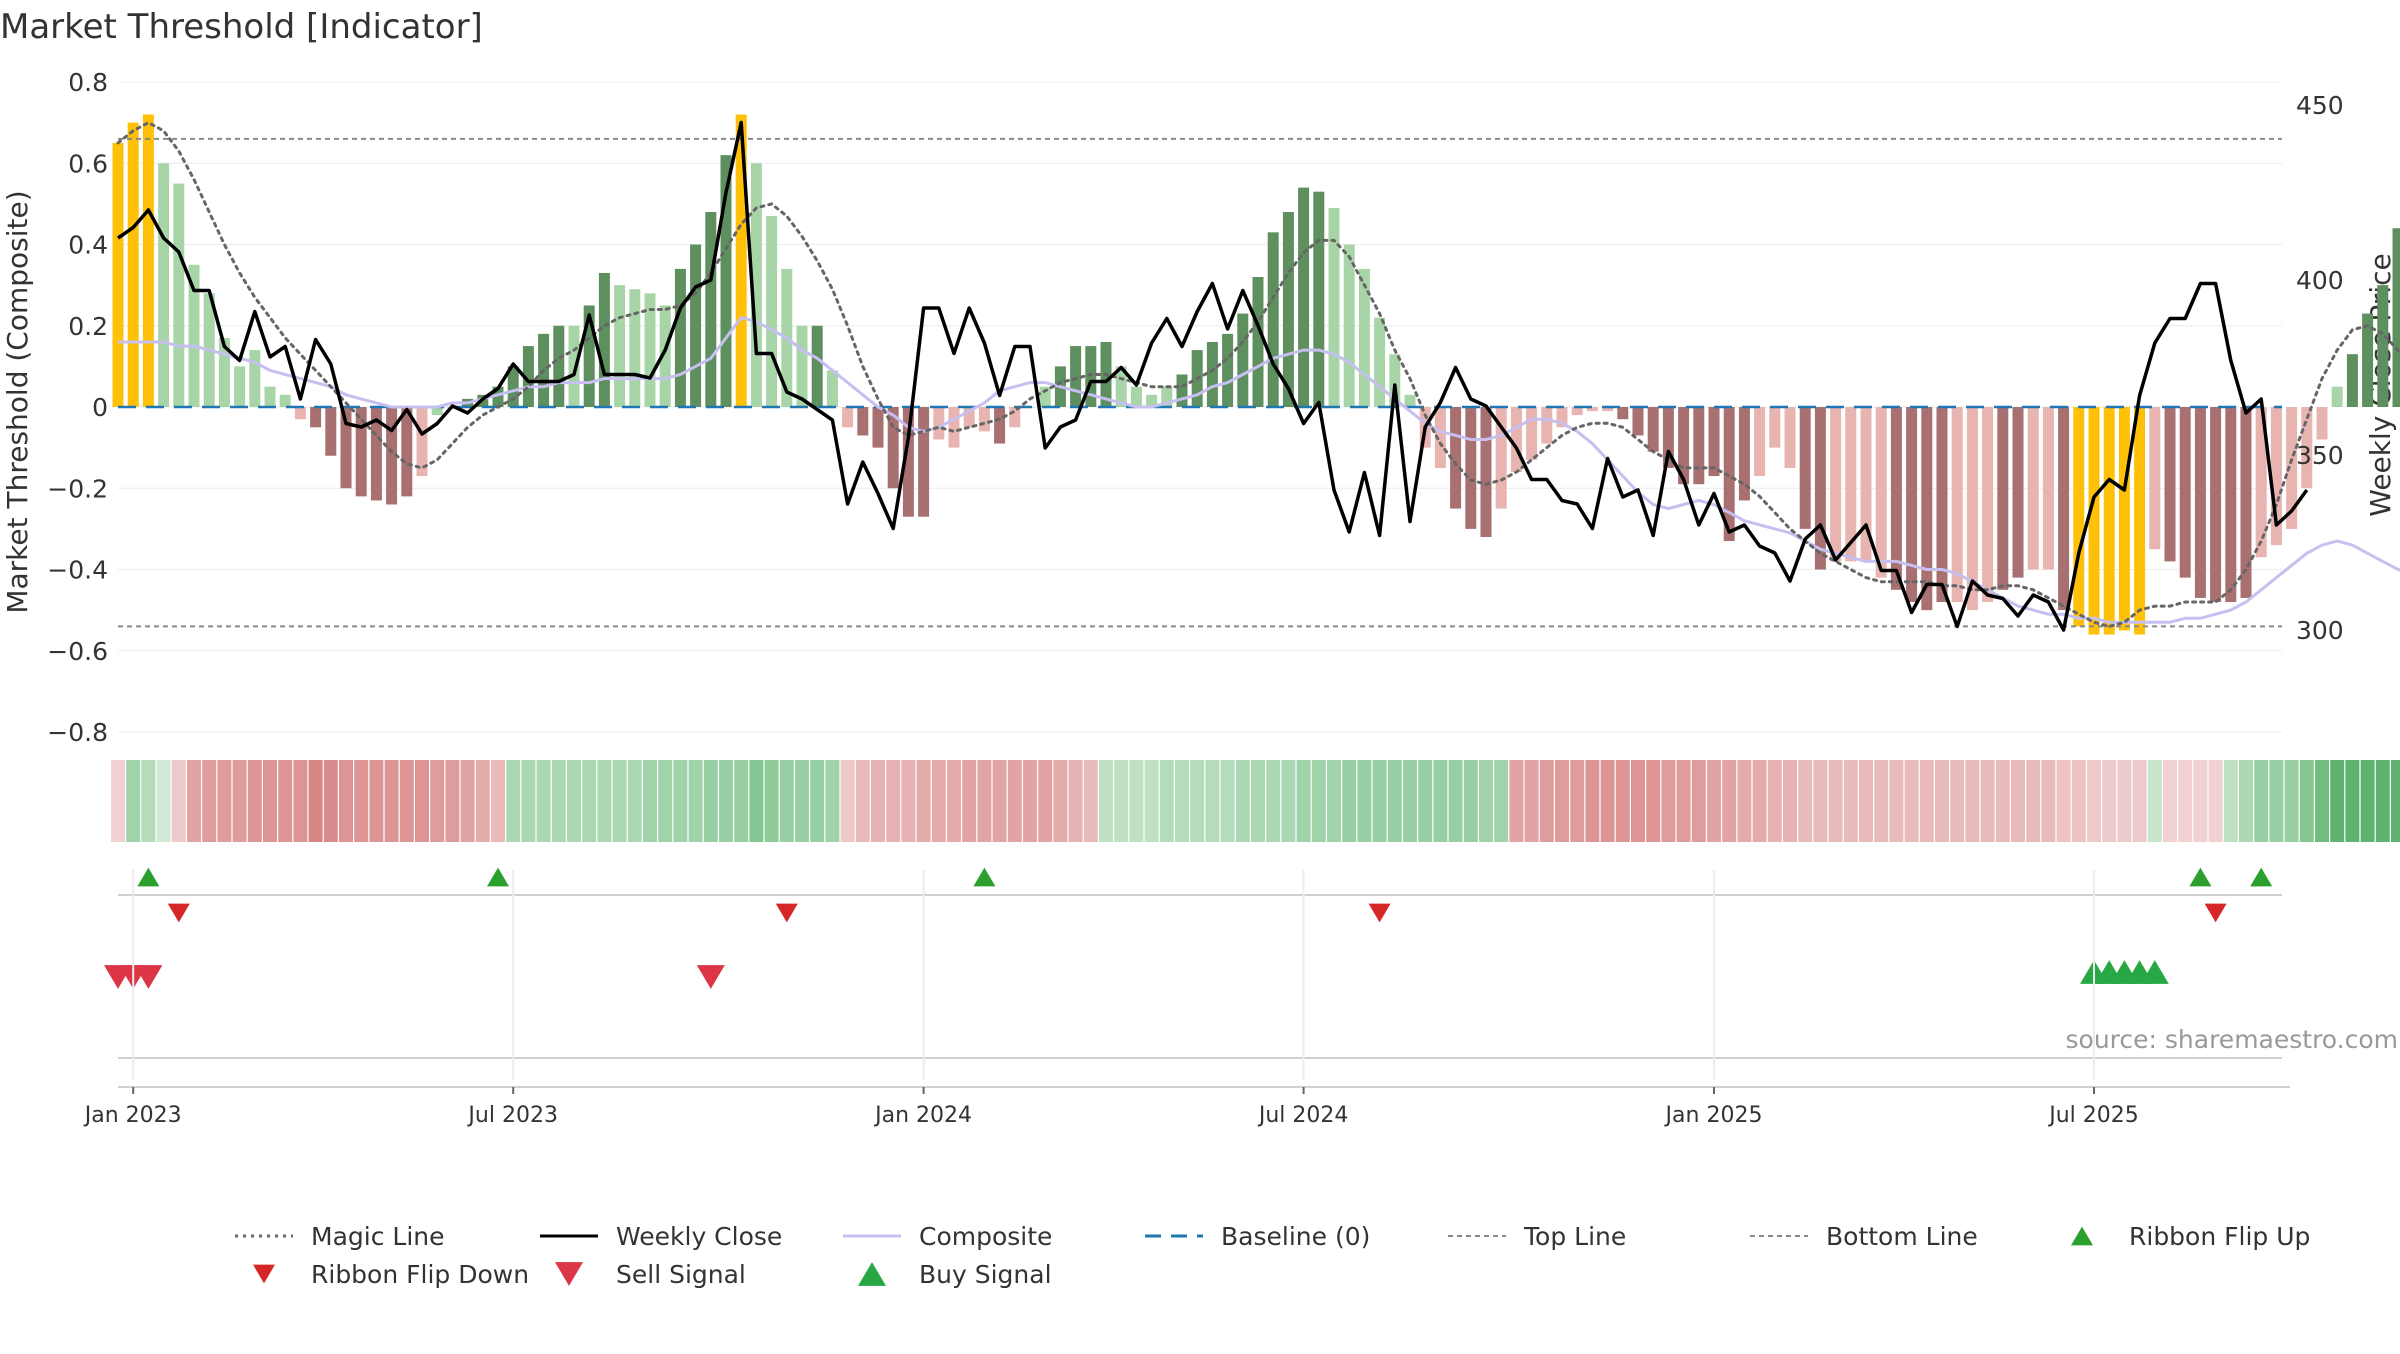 This screenshot has height=1354, width=2400. What do you see at coordinates (711, 977) in the screenshot?
I see `sell-signal-marker` at bounding box center [711, 977].